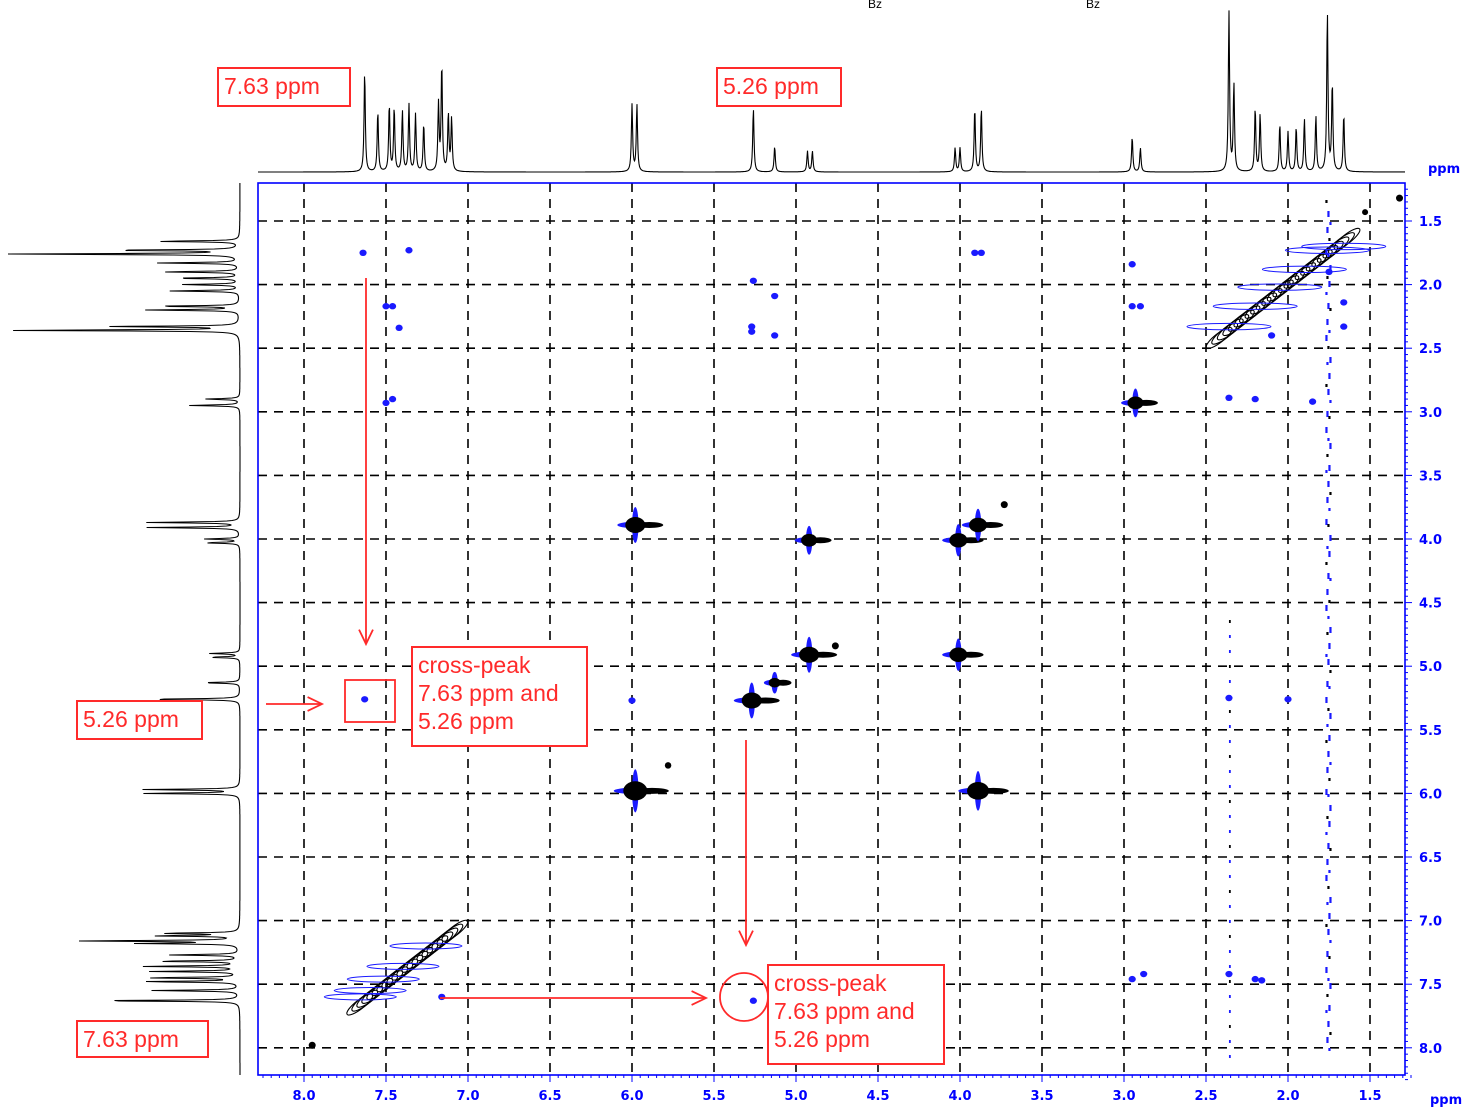  Describe the element at coordinates (744, 997) in the screenshot. I see `cross-peak-highlight-circle` at that location.